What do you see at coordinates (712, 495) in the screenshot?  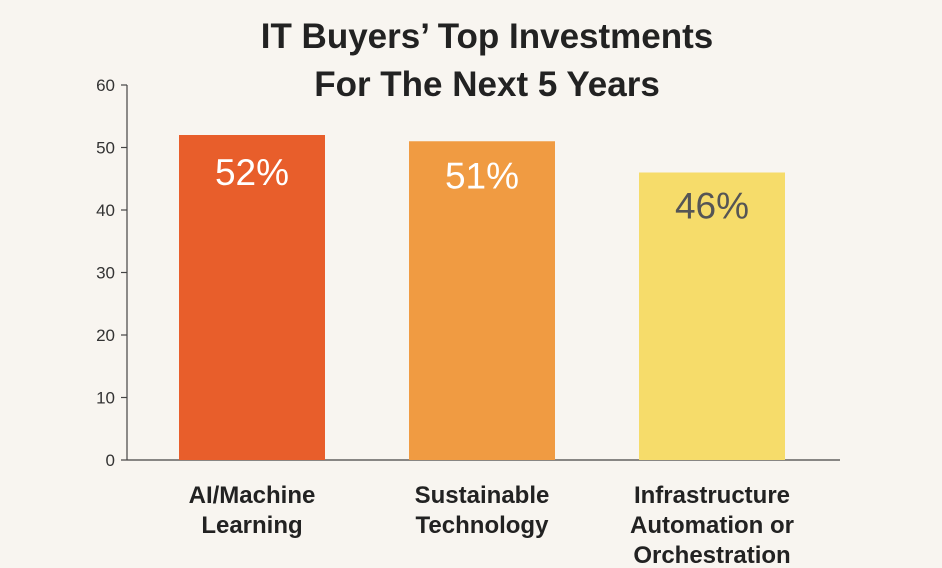 I see `category-label: Infrastructure` at bounding box center [712, 495].